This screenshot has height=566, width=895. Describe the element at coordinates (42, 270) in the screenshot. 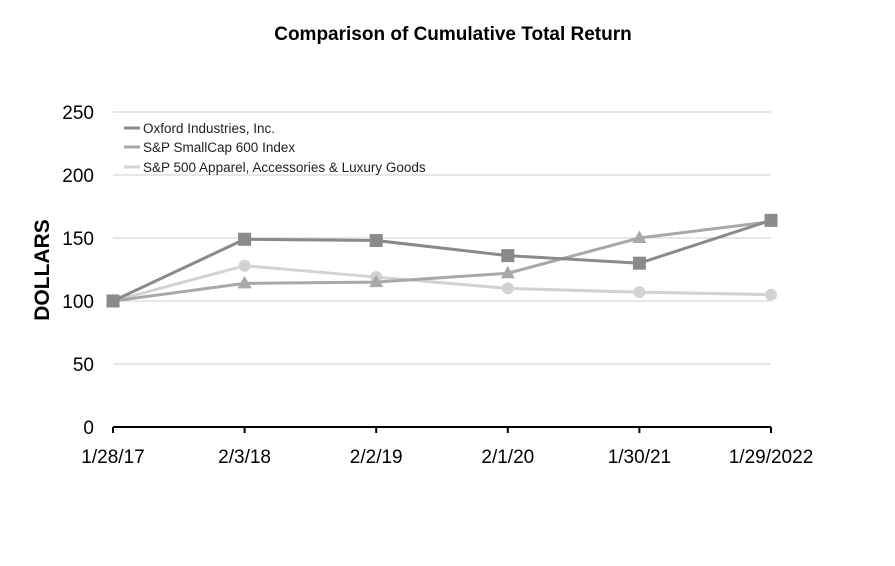

I see `y-axis-label: DOLLARS` at that location.